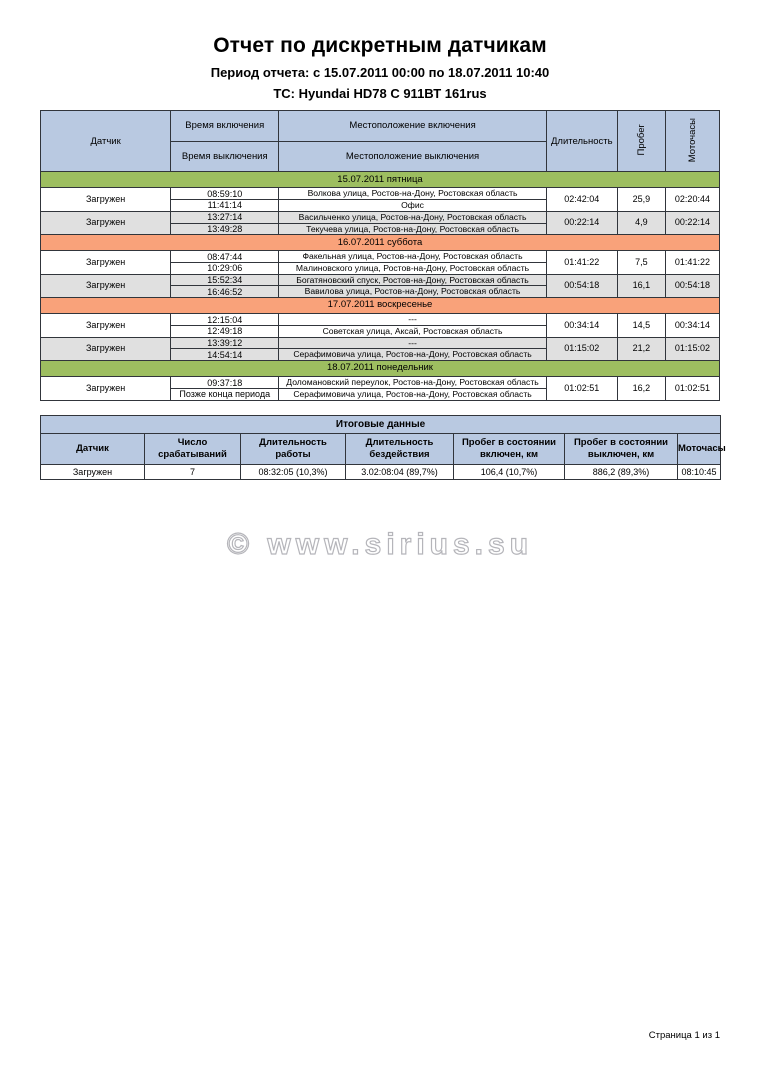 This screenshot has height=1079, width=760. What do you see at coordinates (581, 349) in the screenshot?
I see `cell-duration: 01:15:02` at bounding box center [581, 349].